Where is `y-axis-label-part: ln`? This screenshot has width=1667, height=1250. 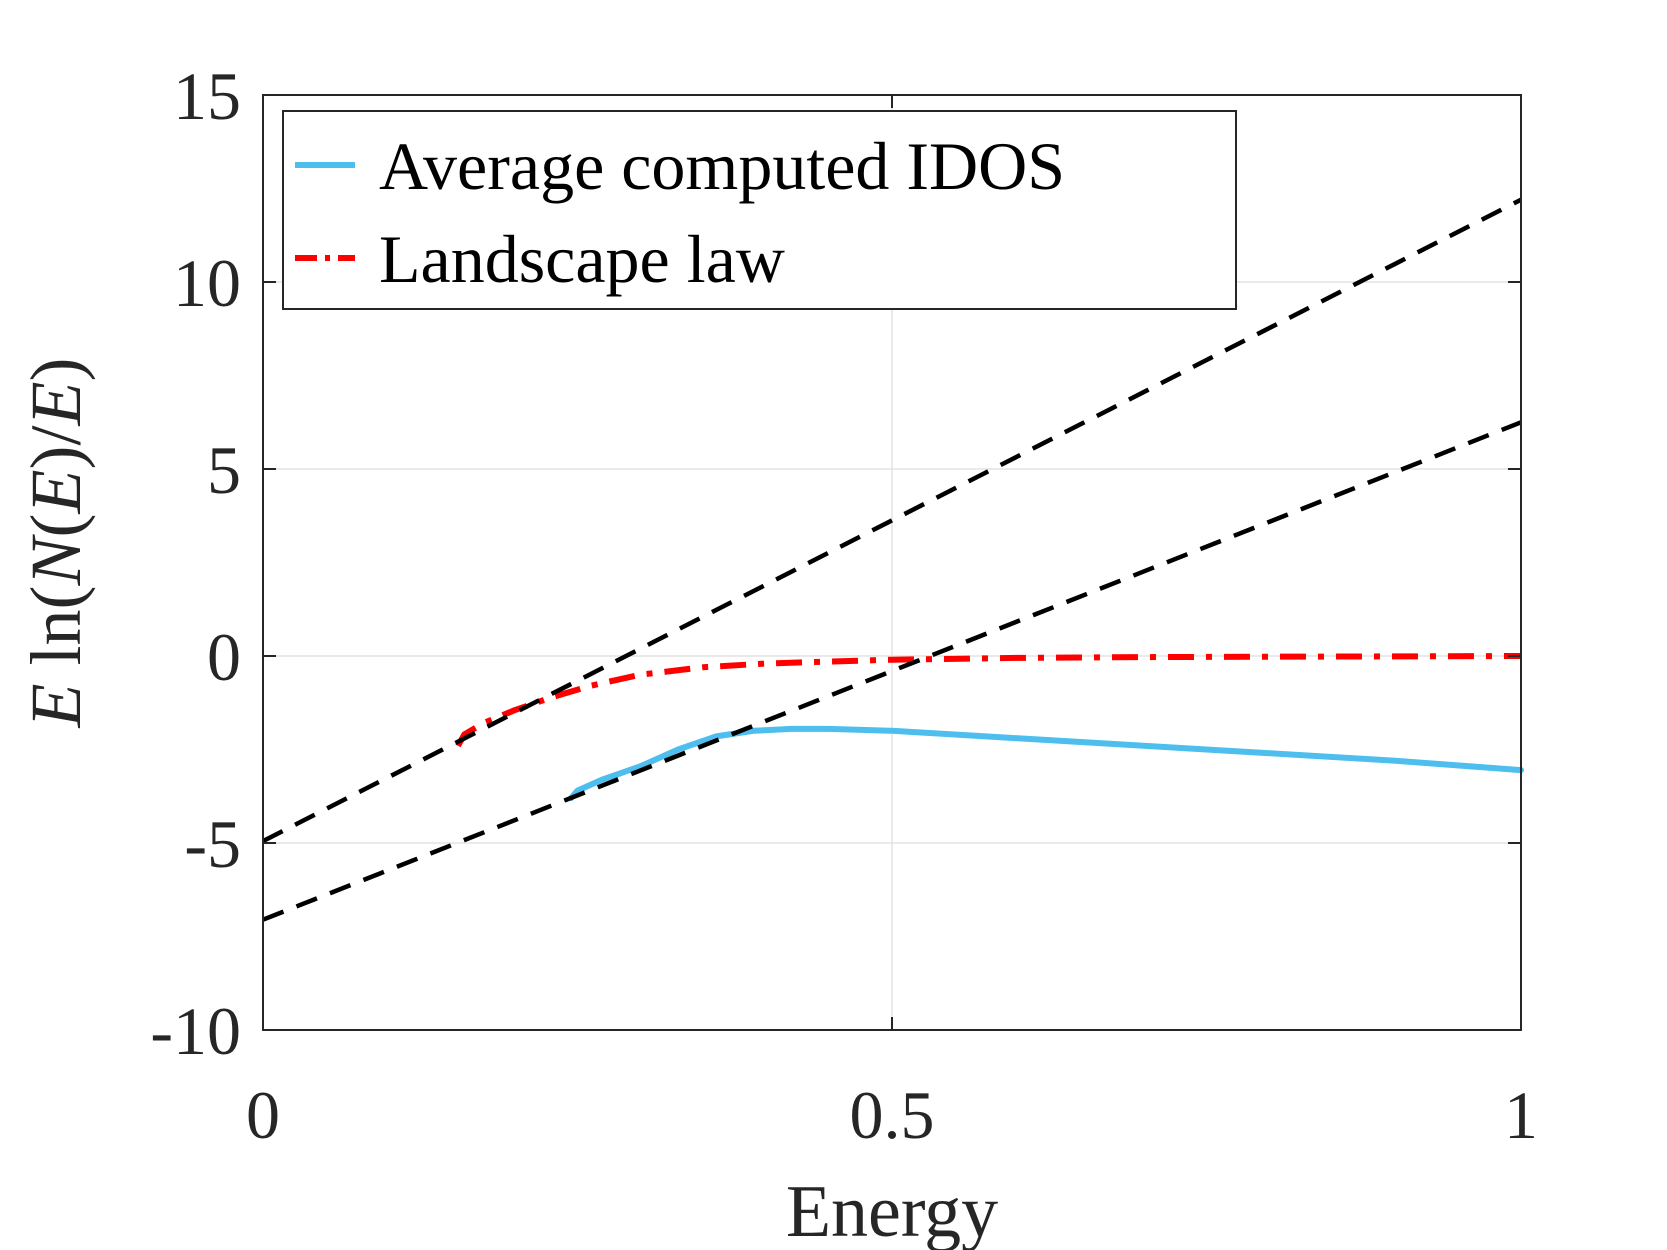 y-axis-label-part: ln is located at coordinates (56, 646).